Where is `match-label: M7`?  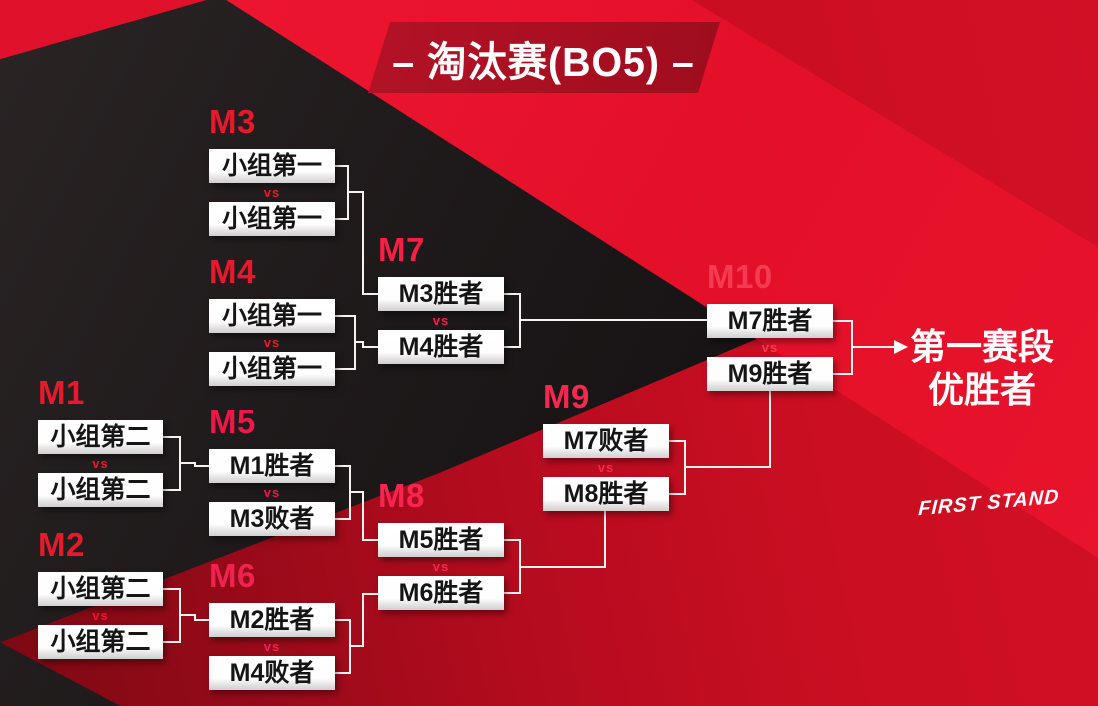
match-label: M7 is located at coordinates (401, 249).